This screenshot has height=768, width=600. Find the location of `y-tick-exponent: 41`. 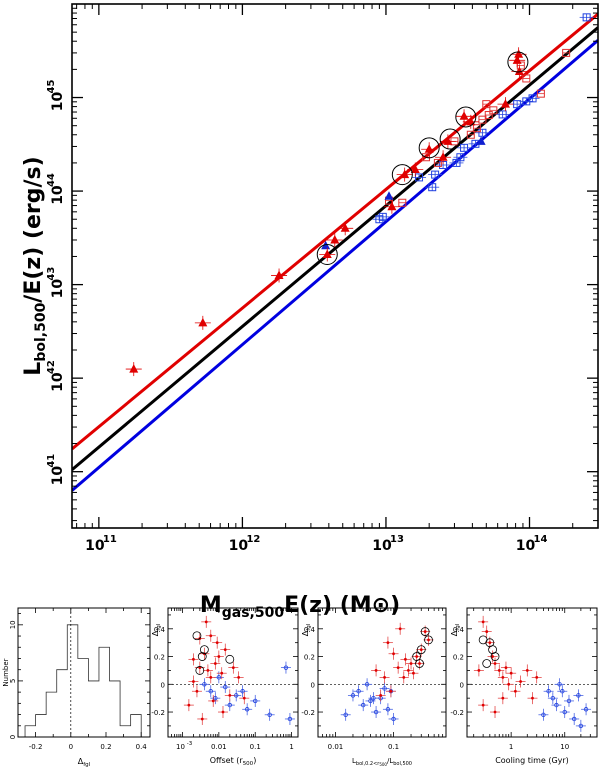

y-tick-exponent: 41 is located at coordinates (51, 461).